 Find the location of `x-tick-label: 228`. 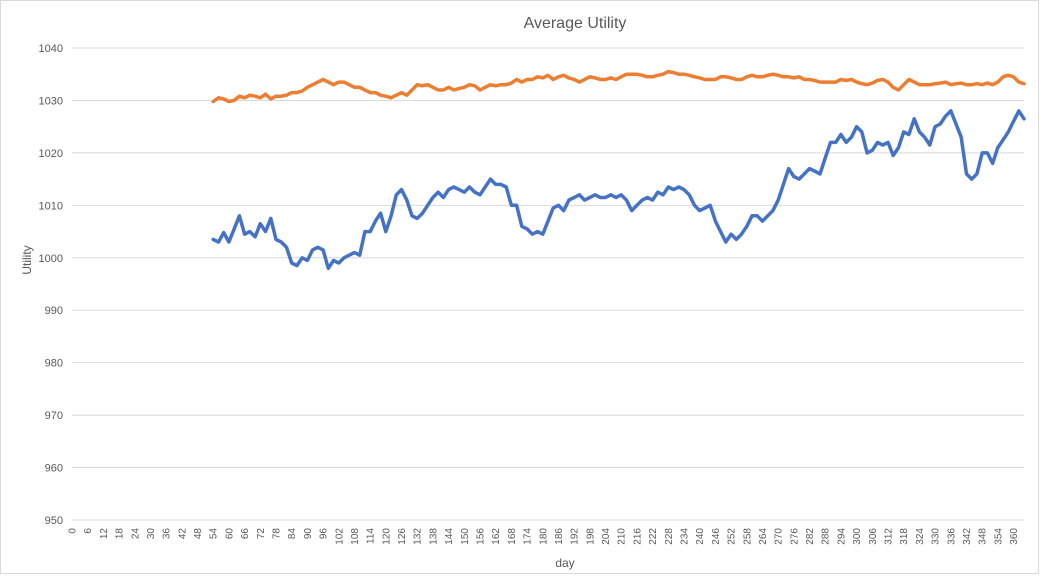

x-tick-label: 228 is located at coordinates (669, 536).